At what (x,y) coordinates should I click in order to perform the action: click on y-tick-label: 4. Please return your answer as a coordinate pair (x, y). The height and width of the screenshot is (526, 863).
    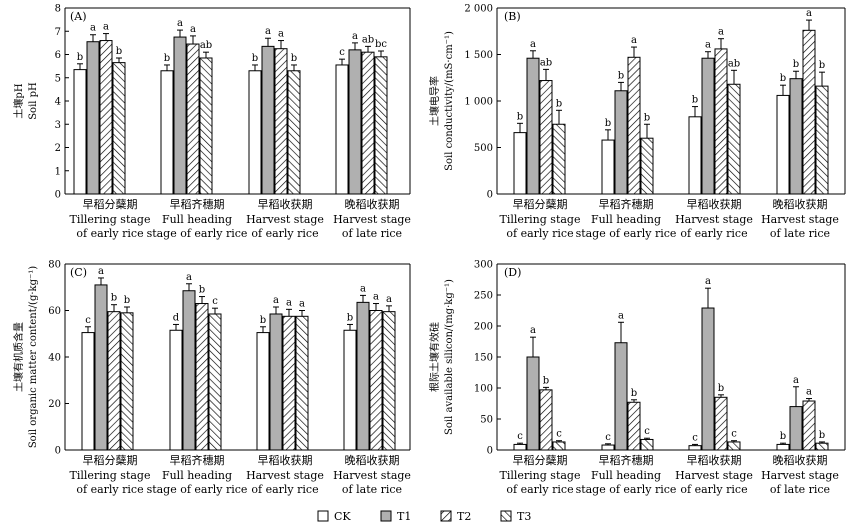
    Looking at the image, I should click on (58, 102).